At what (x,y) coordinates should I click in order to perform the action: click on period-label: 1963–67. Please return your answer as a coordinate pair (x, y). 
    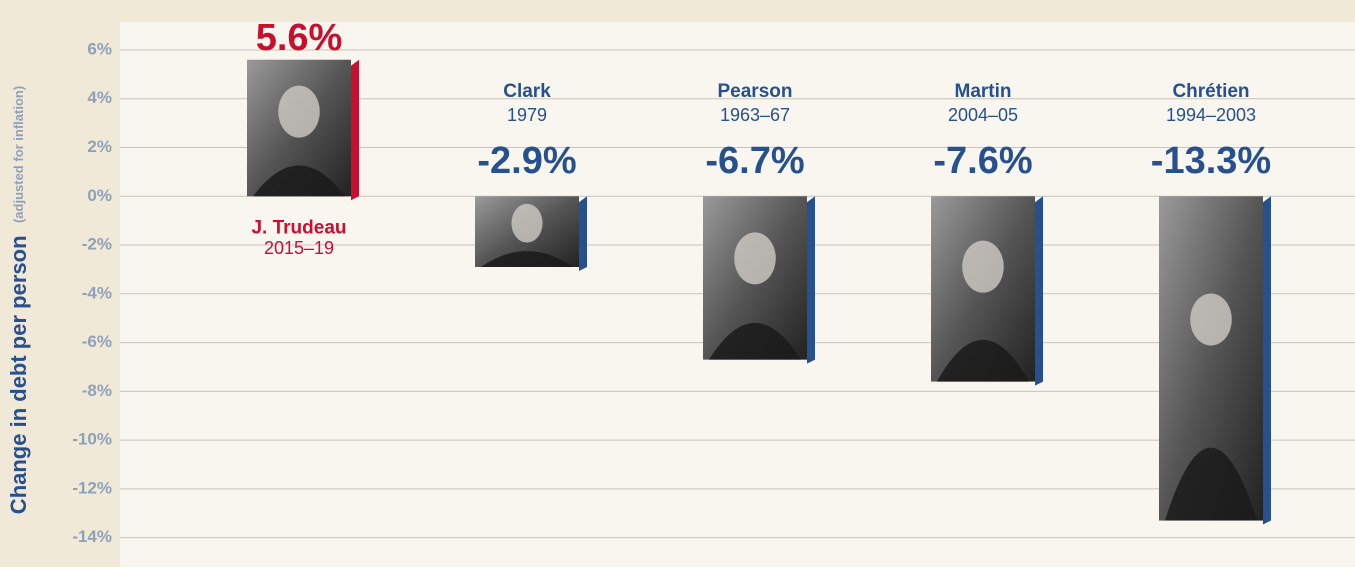
    Looking at the image, I should click on (755, 115).